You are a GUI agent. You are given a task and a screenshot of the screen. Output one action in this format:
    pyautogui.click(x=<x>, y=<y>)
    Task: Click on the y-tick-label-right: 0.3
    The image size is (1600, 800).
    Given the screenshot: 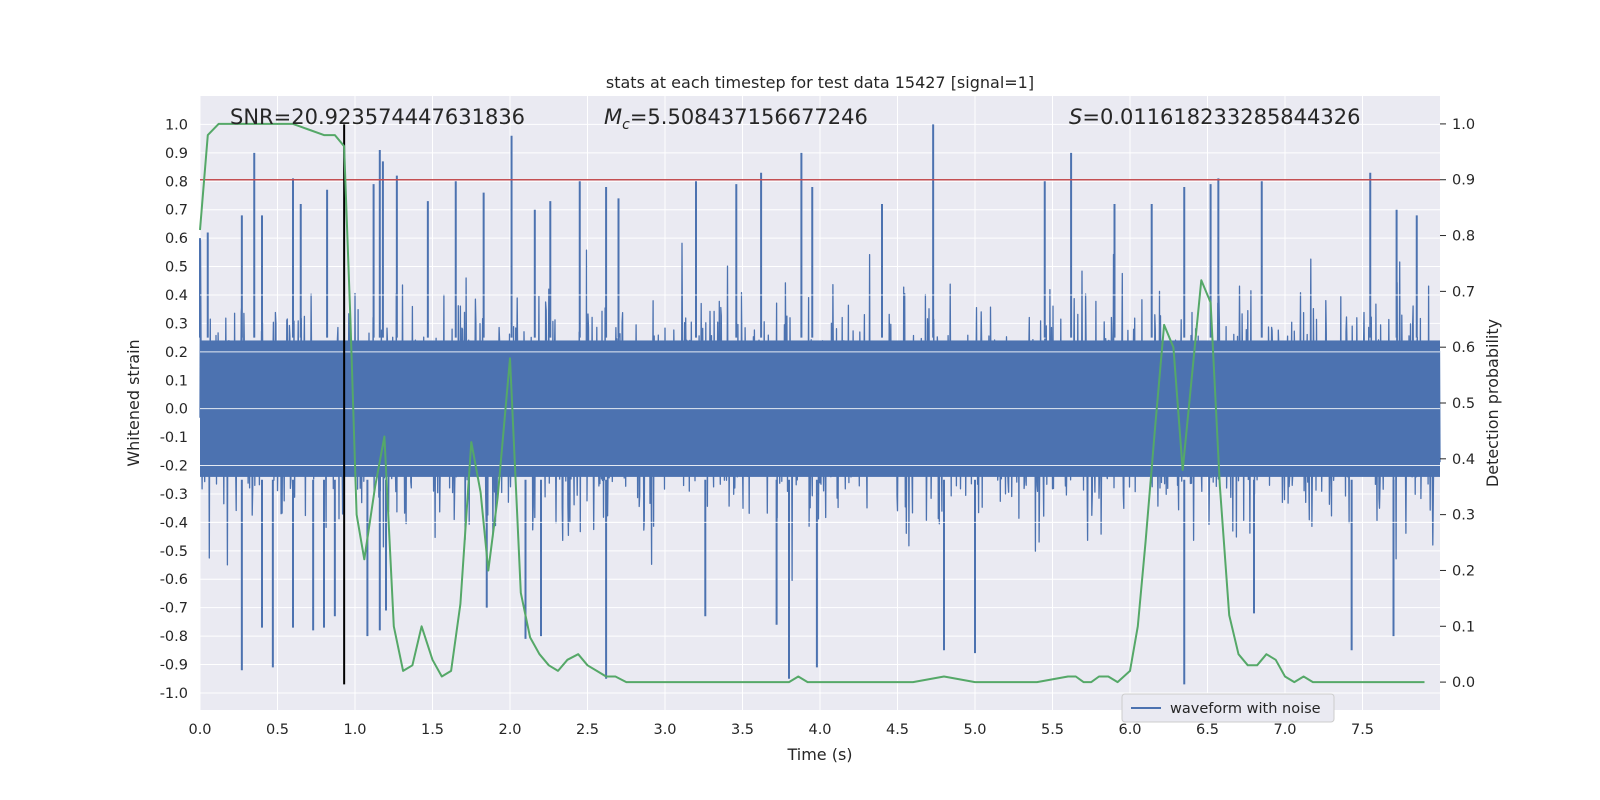 What is the action you would take?
    pyautogui.click(x=1463, y=516)
    